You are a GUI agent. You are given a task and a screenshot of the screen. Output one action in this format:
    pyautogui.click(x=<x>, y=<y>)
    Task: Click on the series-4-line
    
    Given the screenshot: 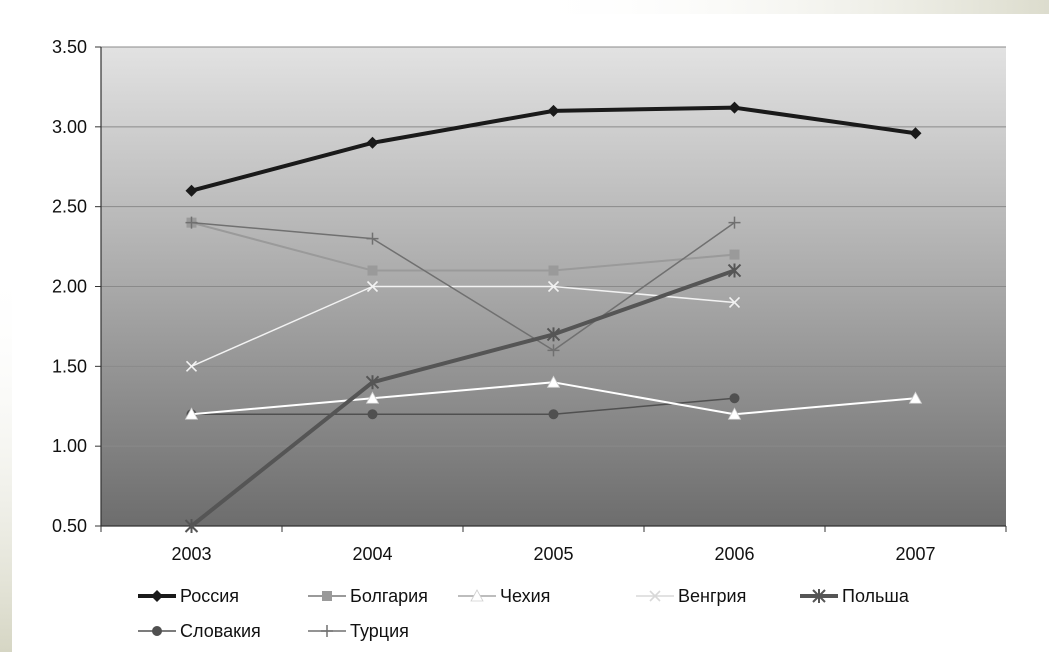 What is the action you would take?
    pyautogui.click(x=463, y=326)
    